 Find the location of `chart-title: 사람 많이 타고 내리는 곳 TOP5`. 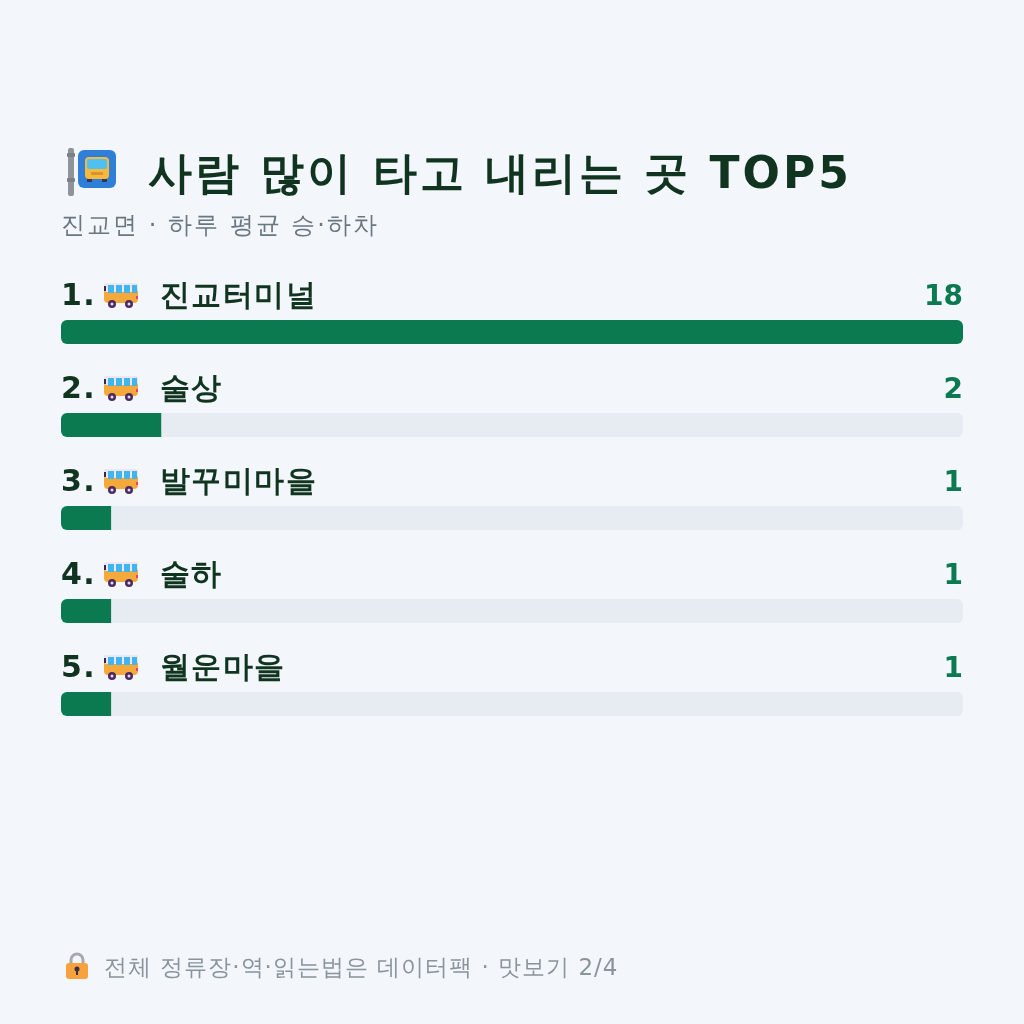

chart-title: 사람 많이 타고 내리는 곳 TOP5 is located at coordinates (500, 172).